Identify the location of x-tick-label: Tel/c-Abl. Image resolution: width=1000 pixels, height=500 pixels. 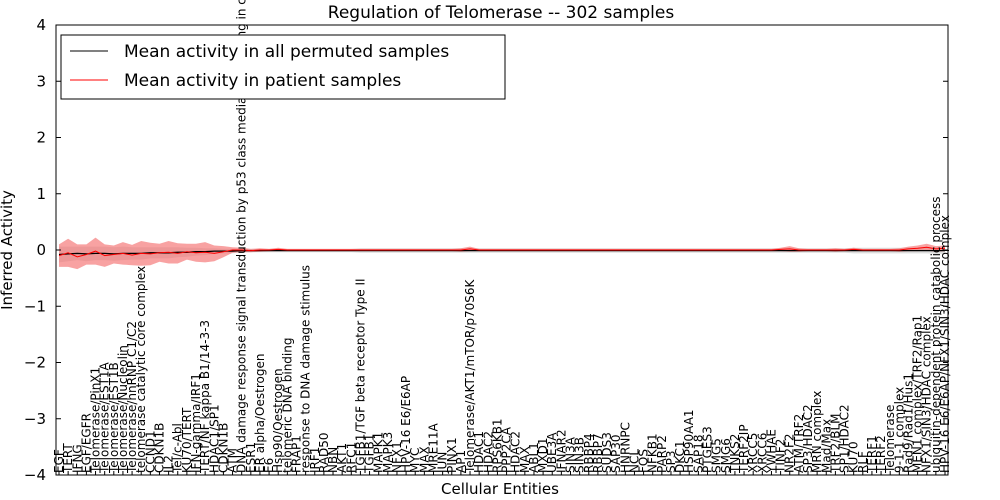
(178, 448).